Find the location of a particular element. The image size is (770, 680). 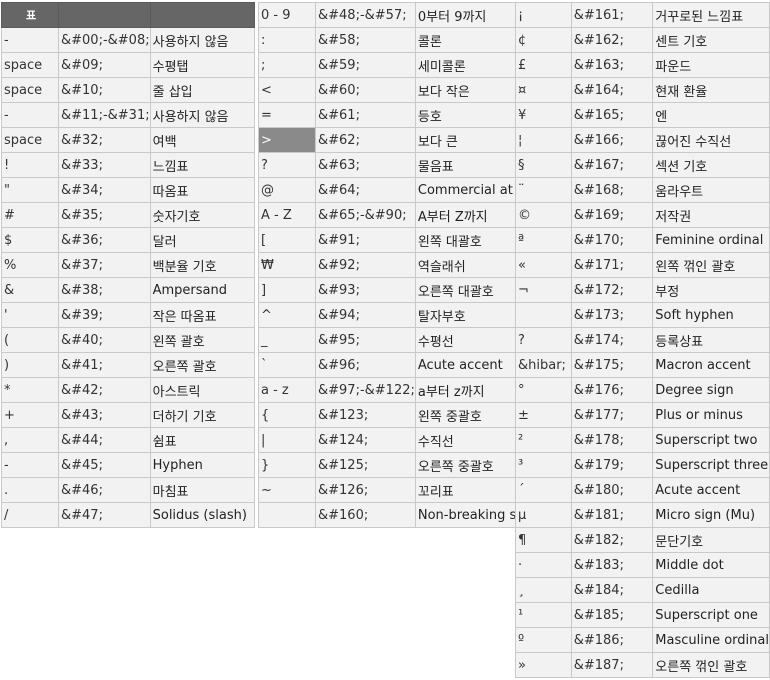

table-row: ' &#39; 작은 따옴표 is located at coordinates (128, 315).